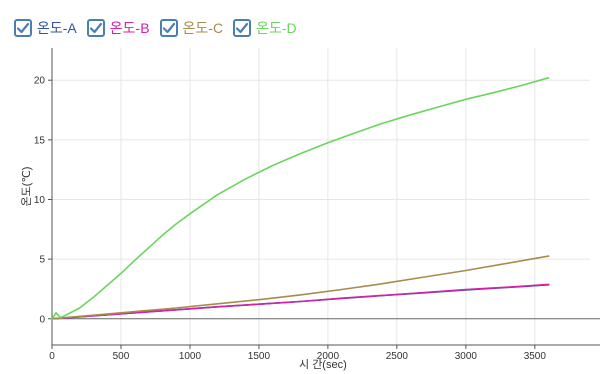 The image size is (602, 374). I want to click on x-axis-label: 시 간(sec), so click(323, 364).